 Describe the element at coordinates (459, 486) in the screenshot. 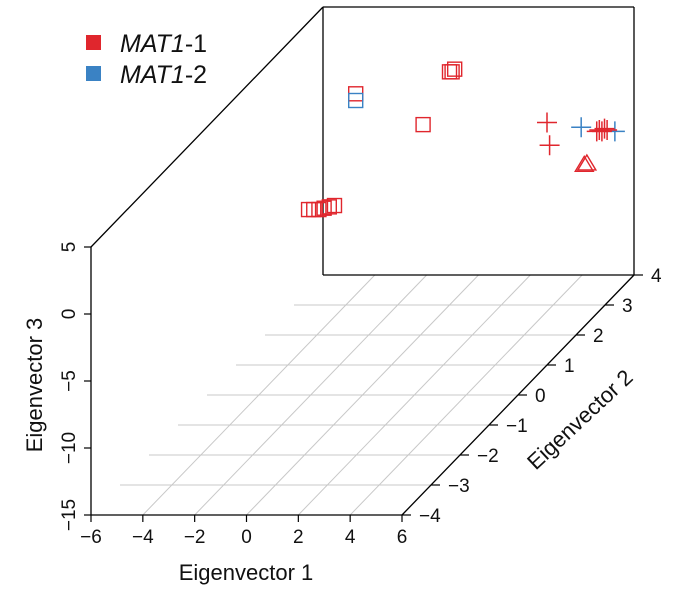

I see `y-tick-label: −3` at that location.